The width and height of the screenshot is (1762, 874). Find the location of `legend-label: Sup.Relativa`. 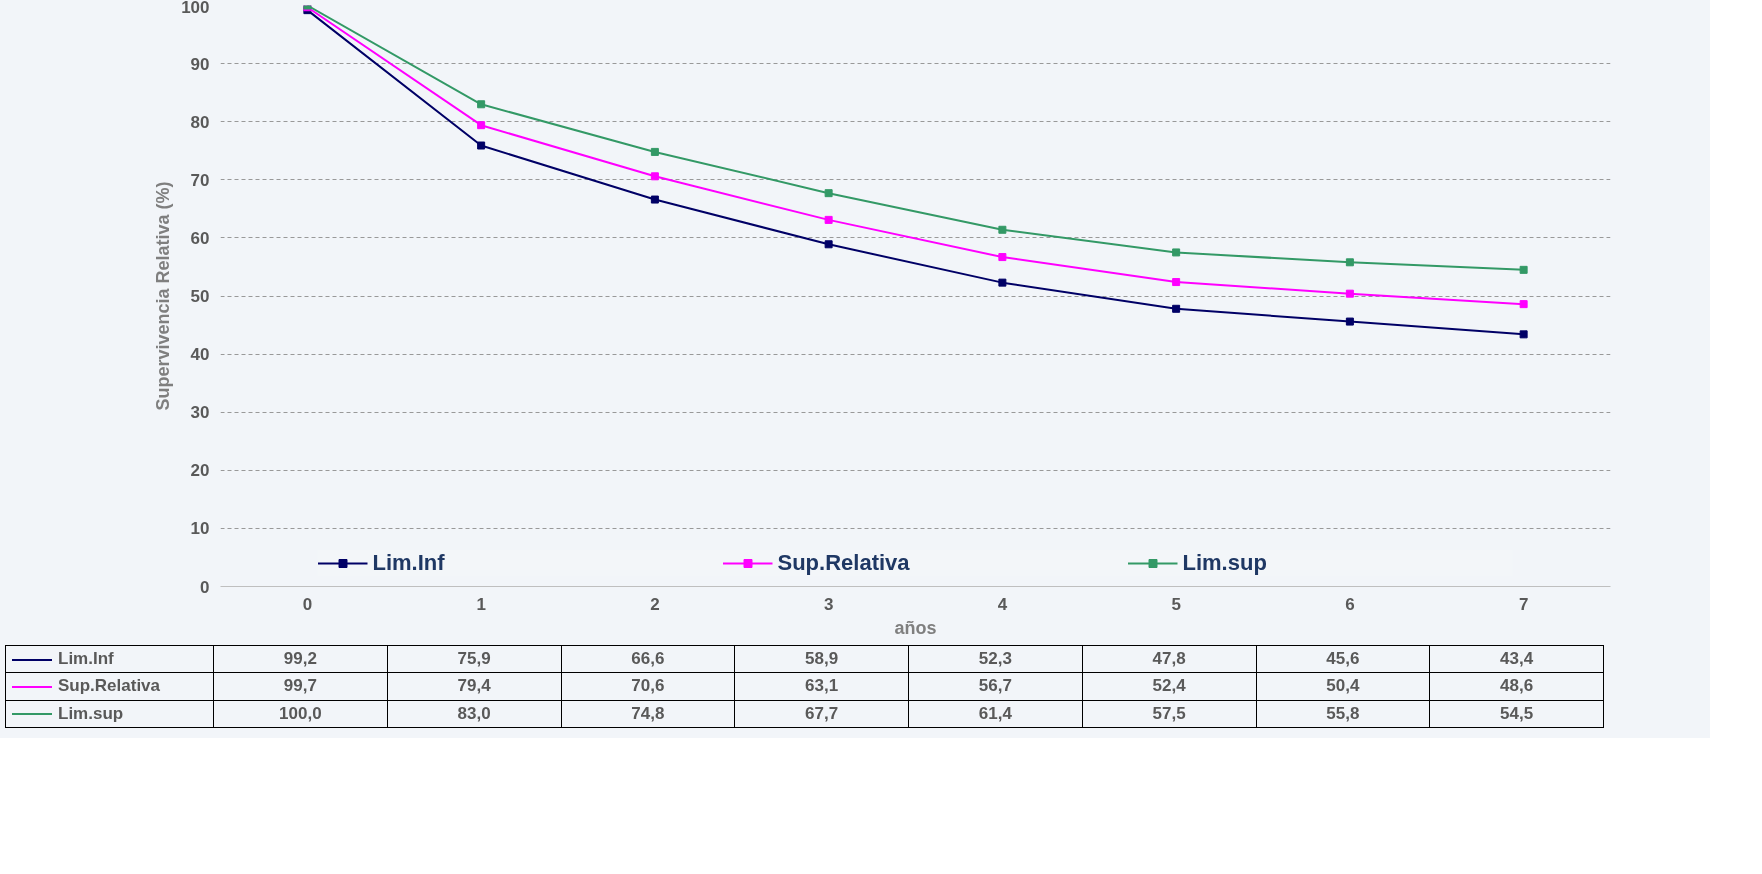

legend-label: Sup.Relativa is located at coordinates (844, 563).